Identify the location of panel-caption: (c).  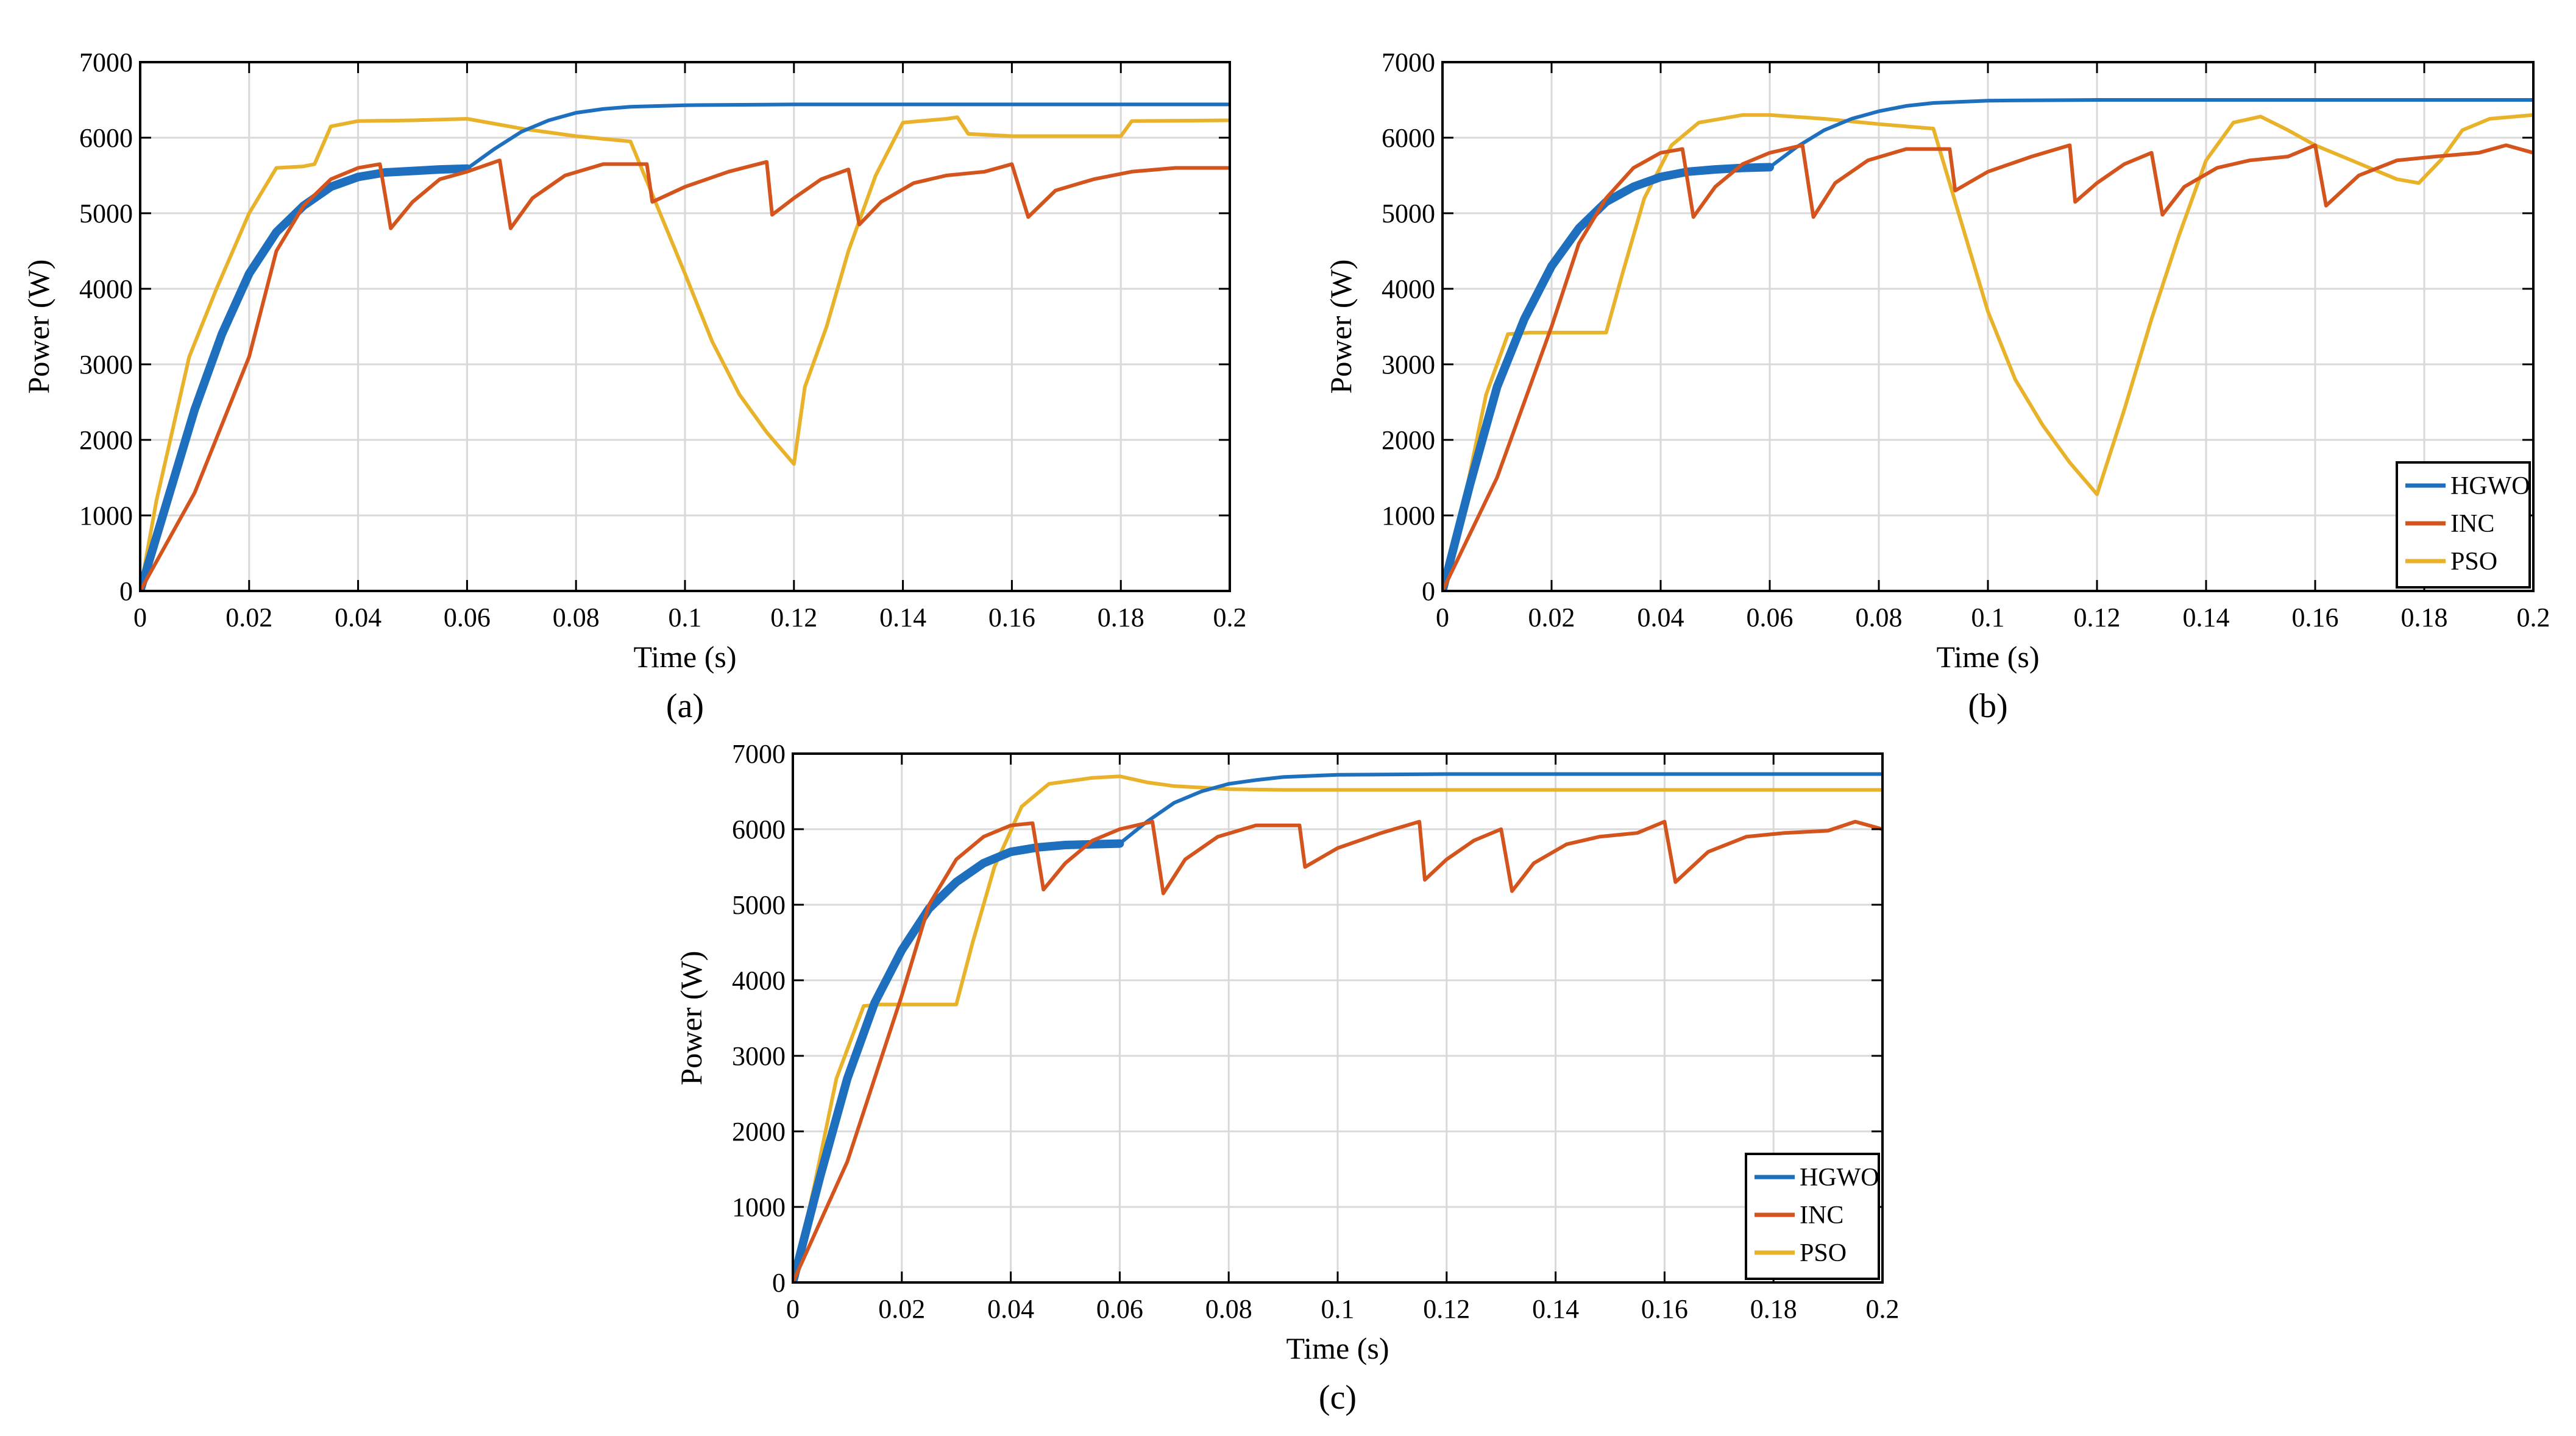
(1338, 1398).